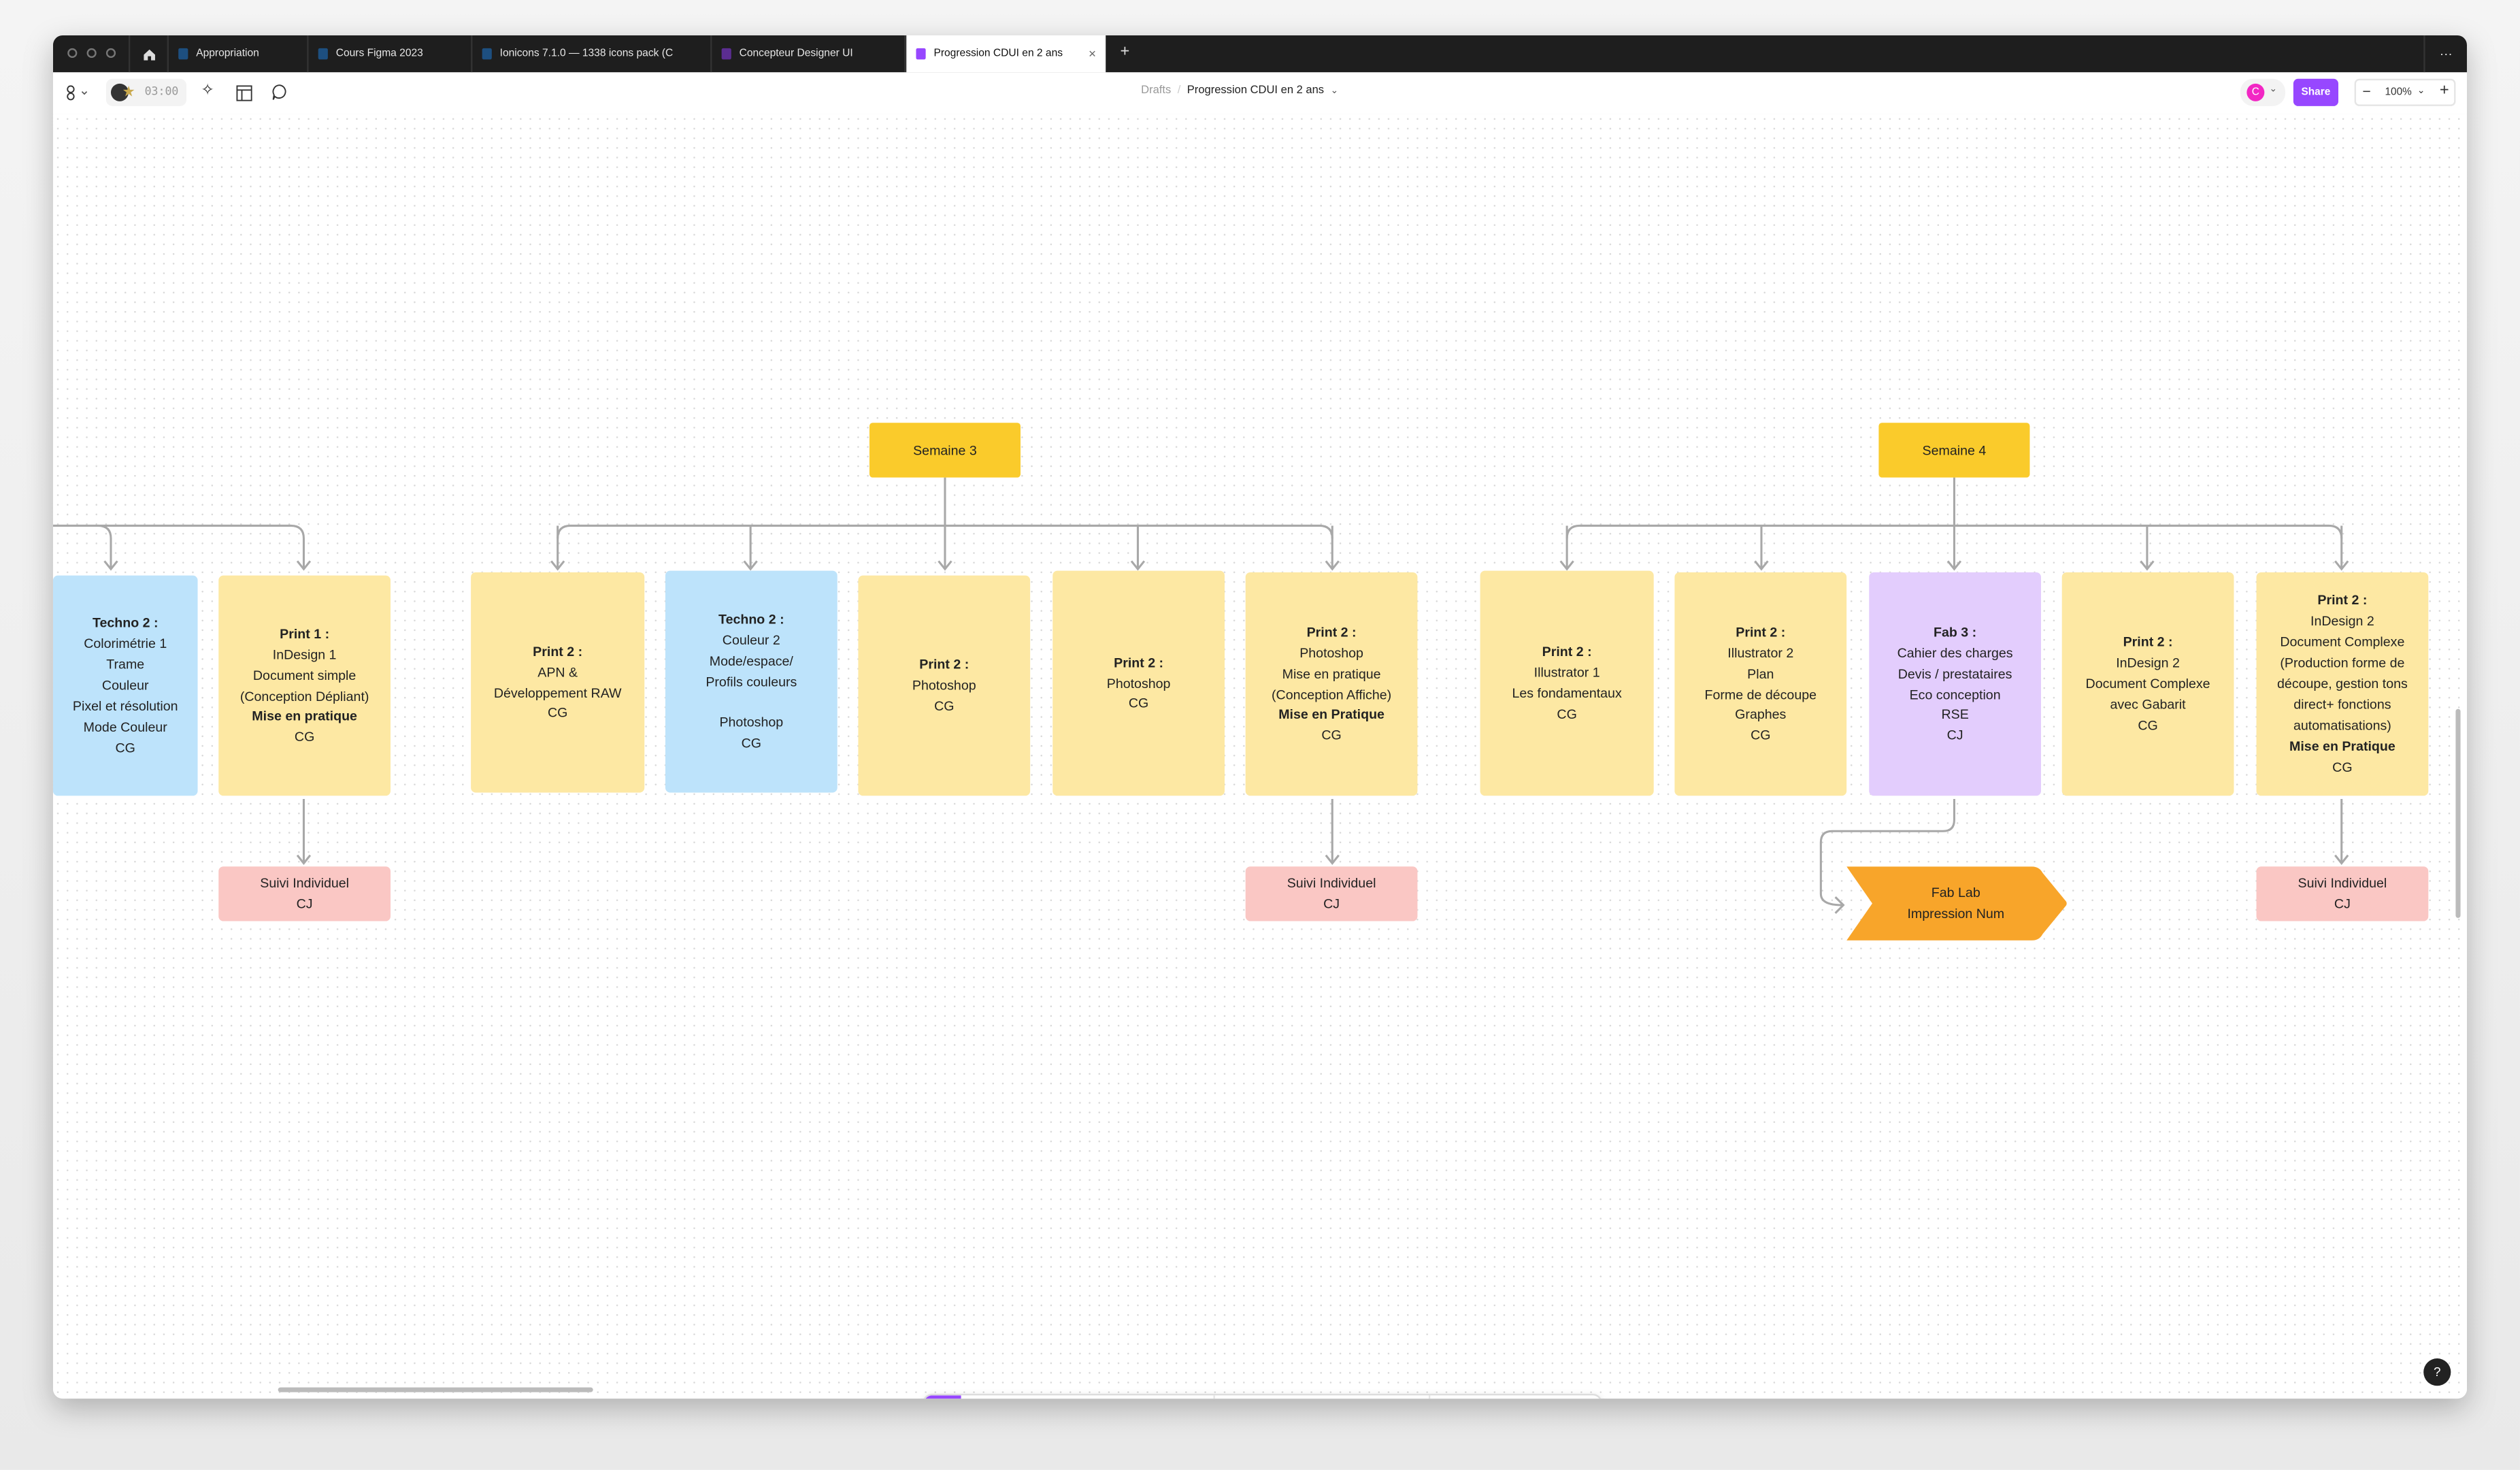  I want to click on maximize-window-button, so click(110, 54).